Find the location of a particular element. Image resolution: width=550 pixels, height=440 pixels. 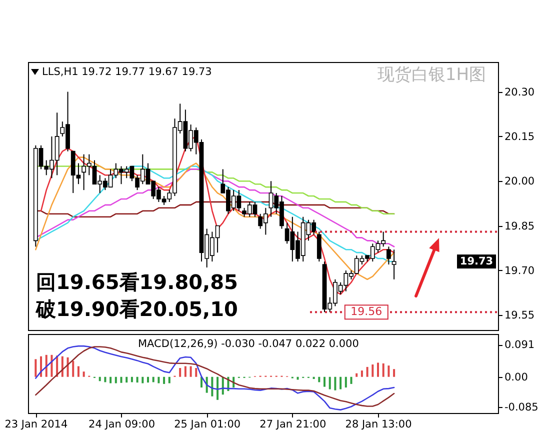

x-tick-label: 23 Jan 2014 is located at coordinates (36, 424).